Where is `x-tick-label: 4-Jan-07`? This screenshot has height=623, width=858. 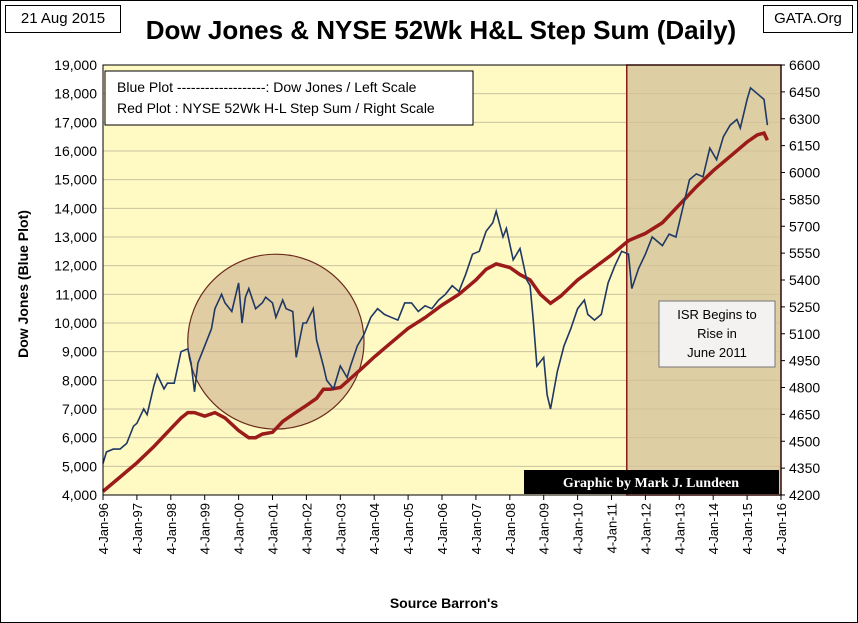 x-tick-label: 4-Jan-07 is located at coordinates (476, 528).